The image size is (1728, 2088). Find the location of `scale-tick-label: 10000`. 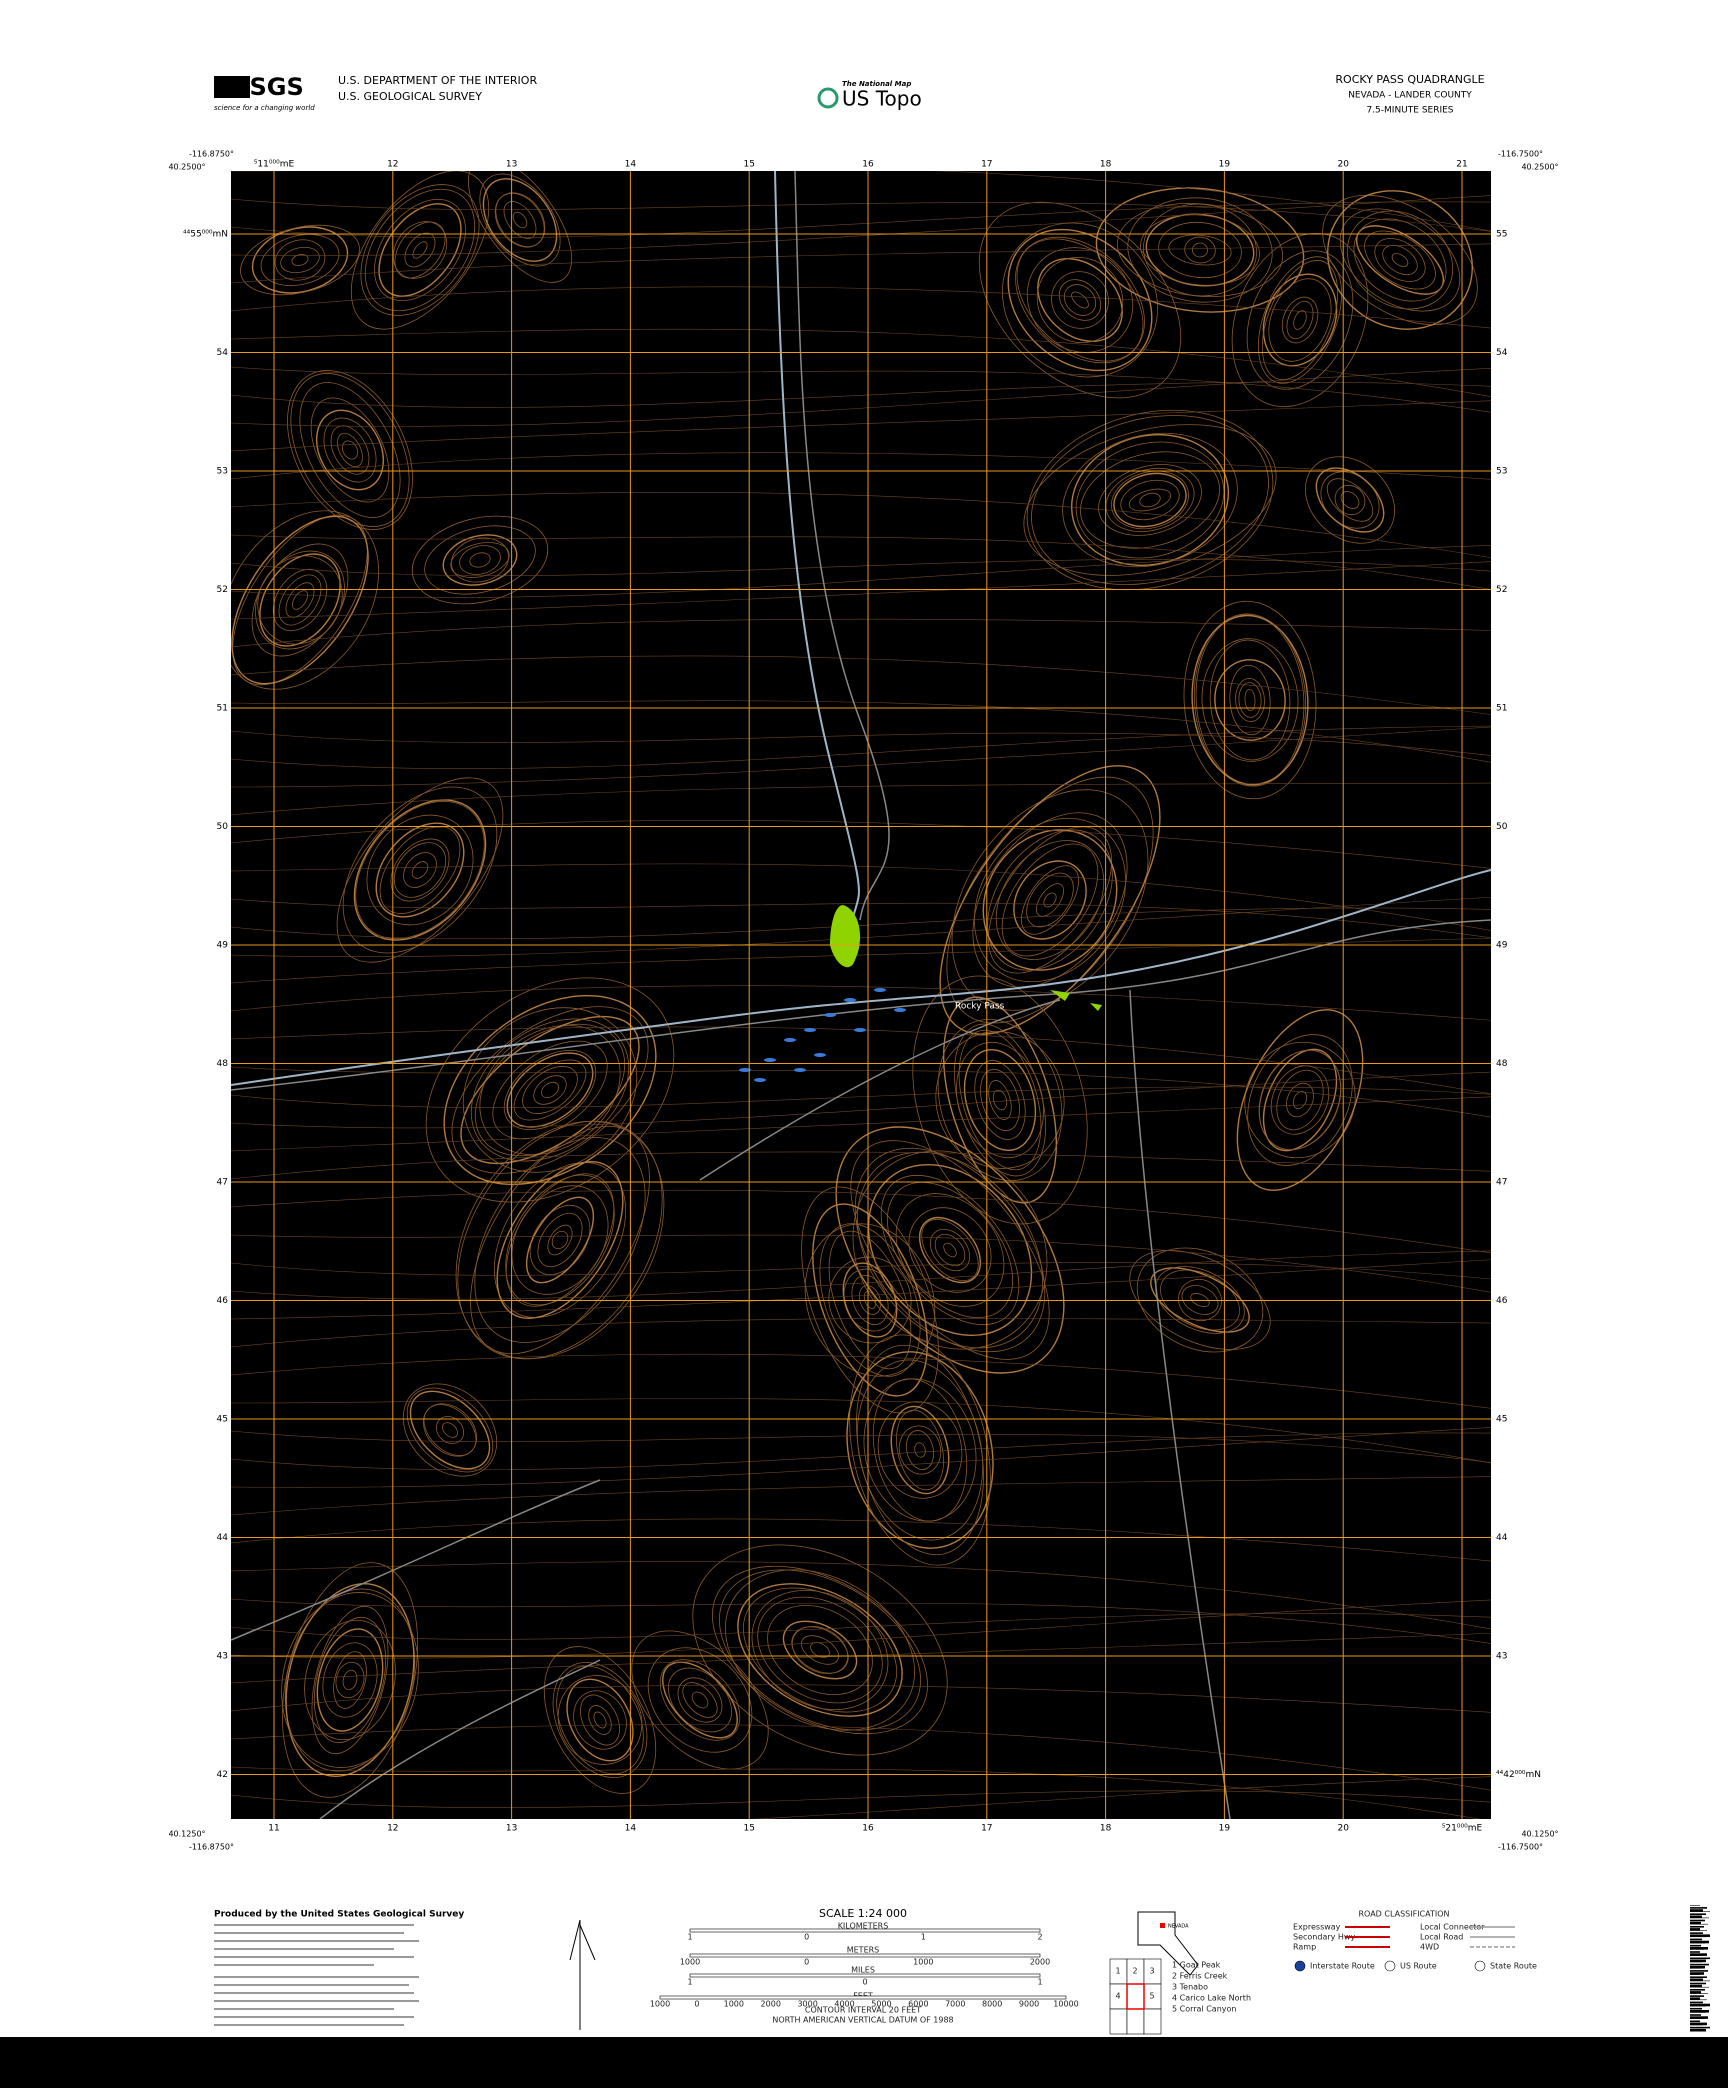

scale-tick-label: 10000 is located at coordinates (1065, 2004).